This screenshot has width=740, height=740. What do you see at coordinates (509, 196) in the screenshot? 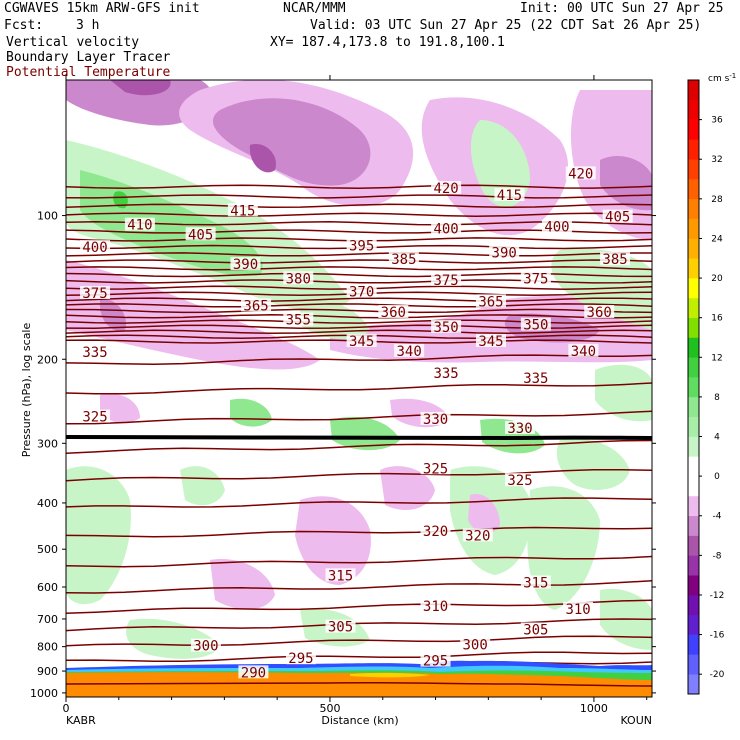
I see `theta-label: 415` at bounding box center [509, 196].